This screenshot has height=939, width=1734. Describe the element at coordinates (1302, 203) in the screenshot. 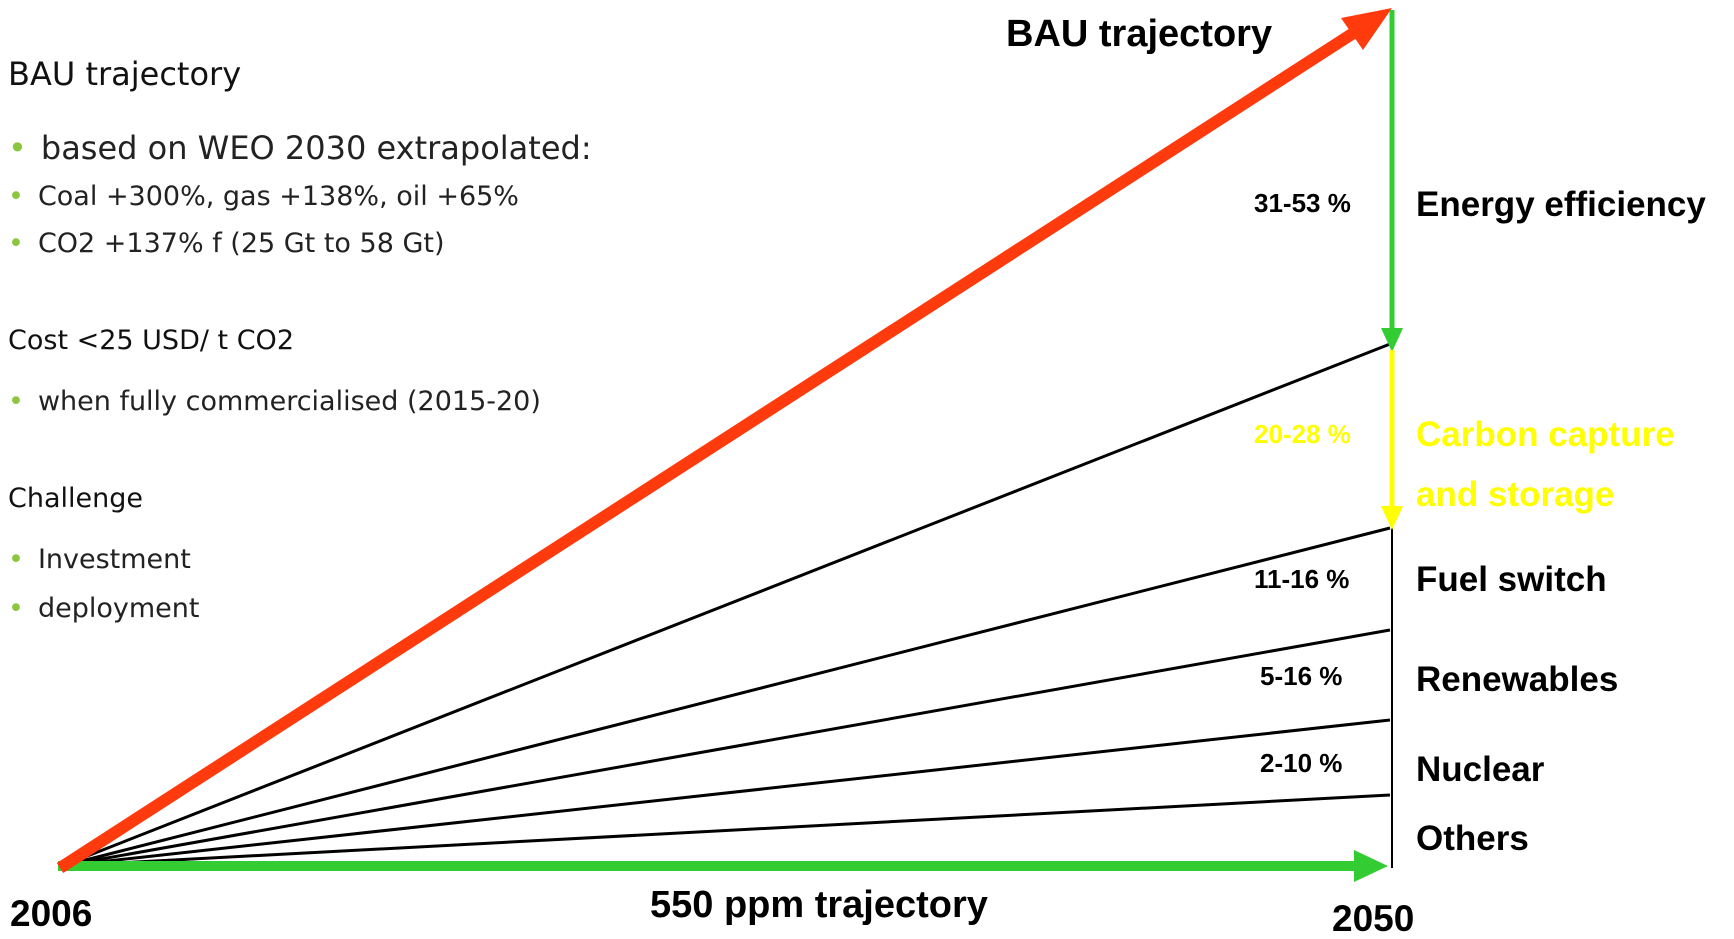

I see `energy-efficiency-range: 31-53 %` at that location.